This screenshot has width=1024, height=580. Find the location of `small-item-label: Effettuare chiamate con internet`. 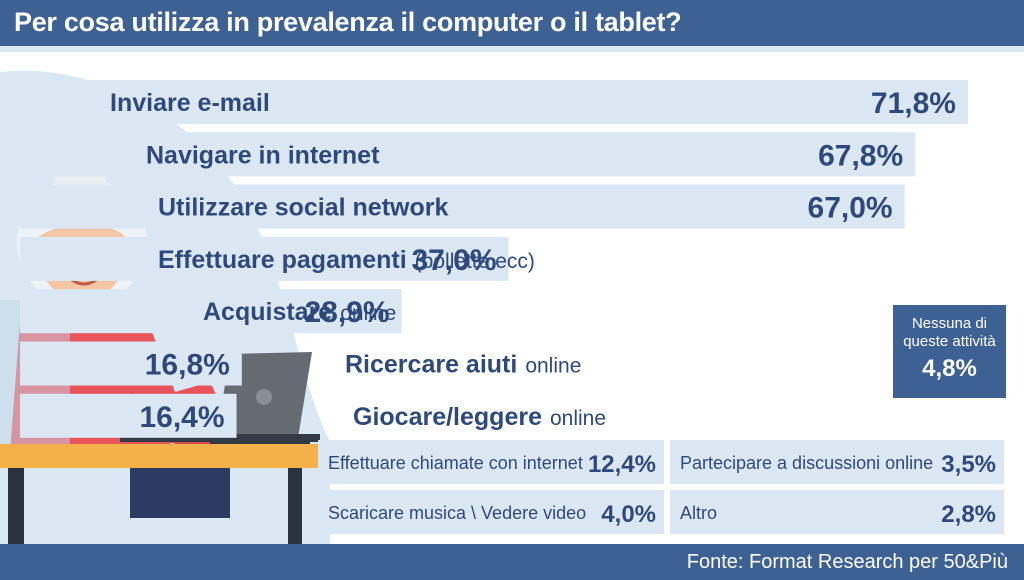

small-item-label: Effettuare chiamate con internet is located at coordinates (455, 463).